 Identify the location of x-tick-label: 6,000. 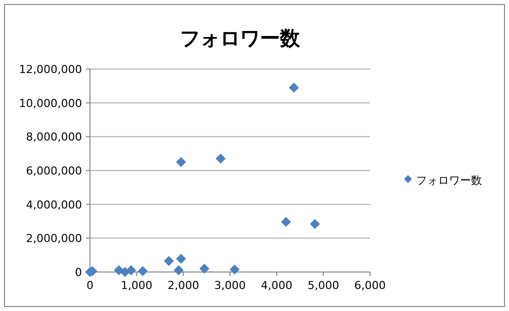
(370, 285).